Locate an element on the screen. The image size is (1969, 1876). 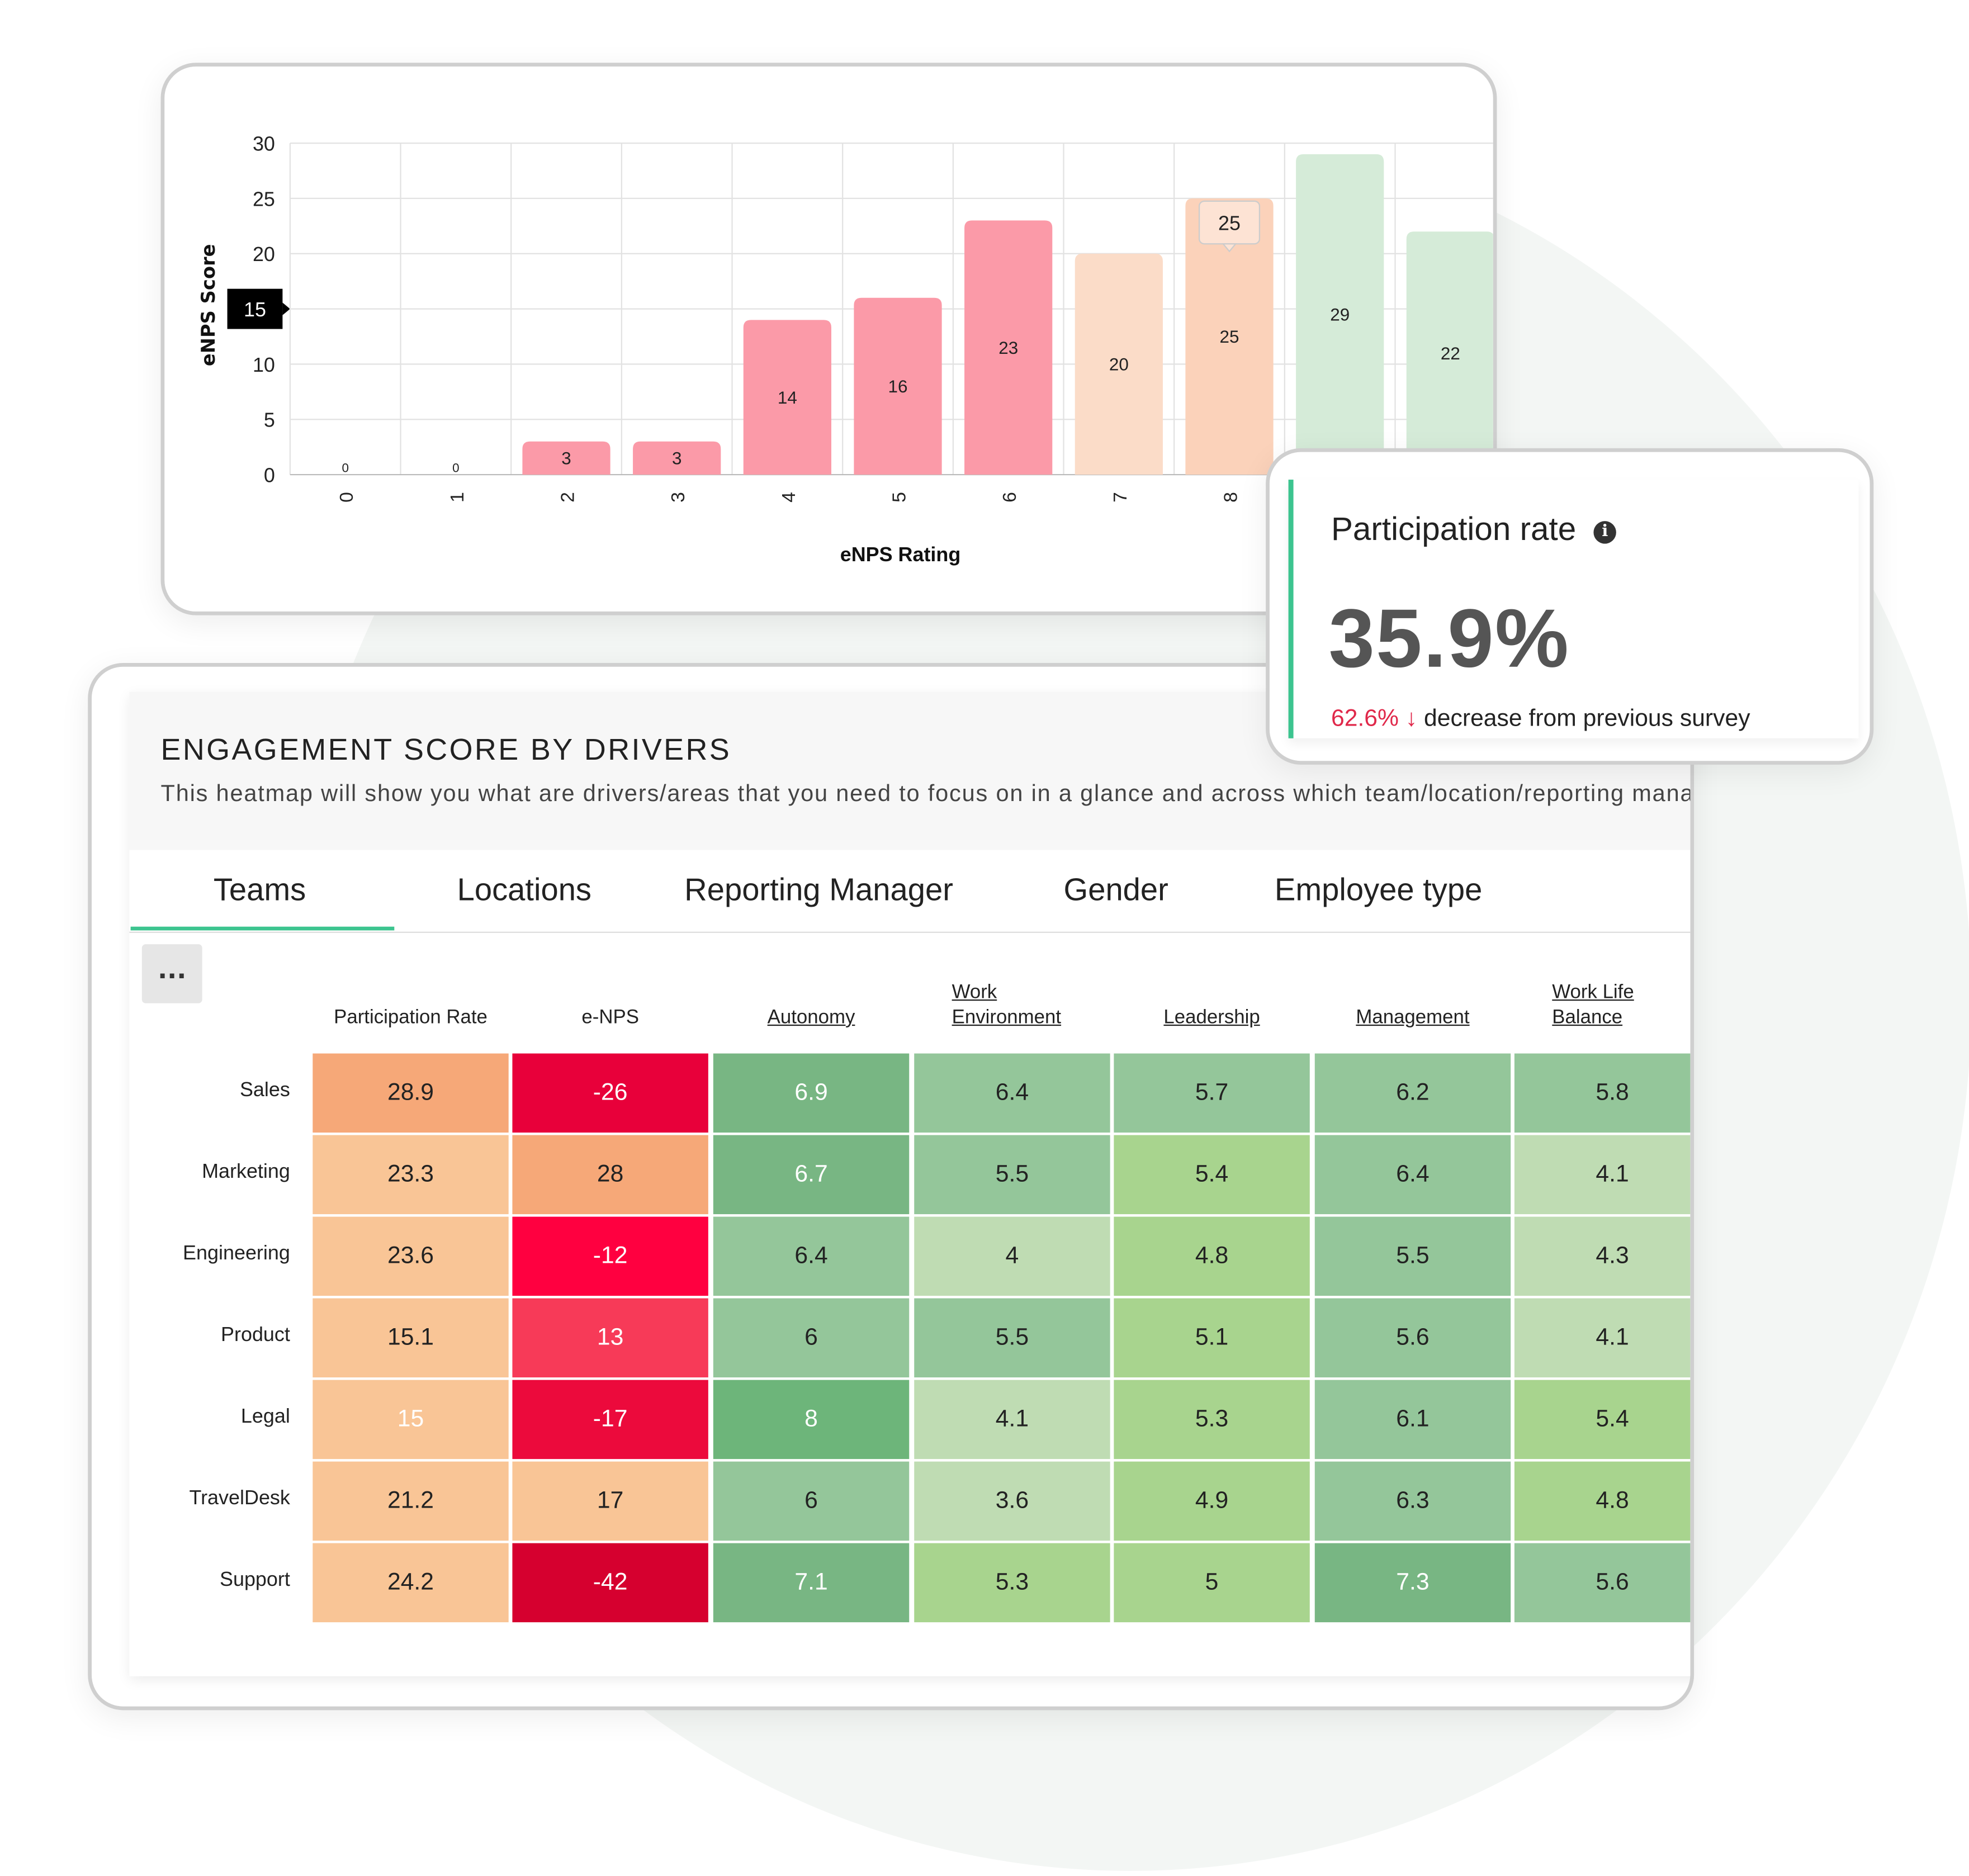
heatmap-cell: 15 is located at coordinates (411, 1420).